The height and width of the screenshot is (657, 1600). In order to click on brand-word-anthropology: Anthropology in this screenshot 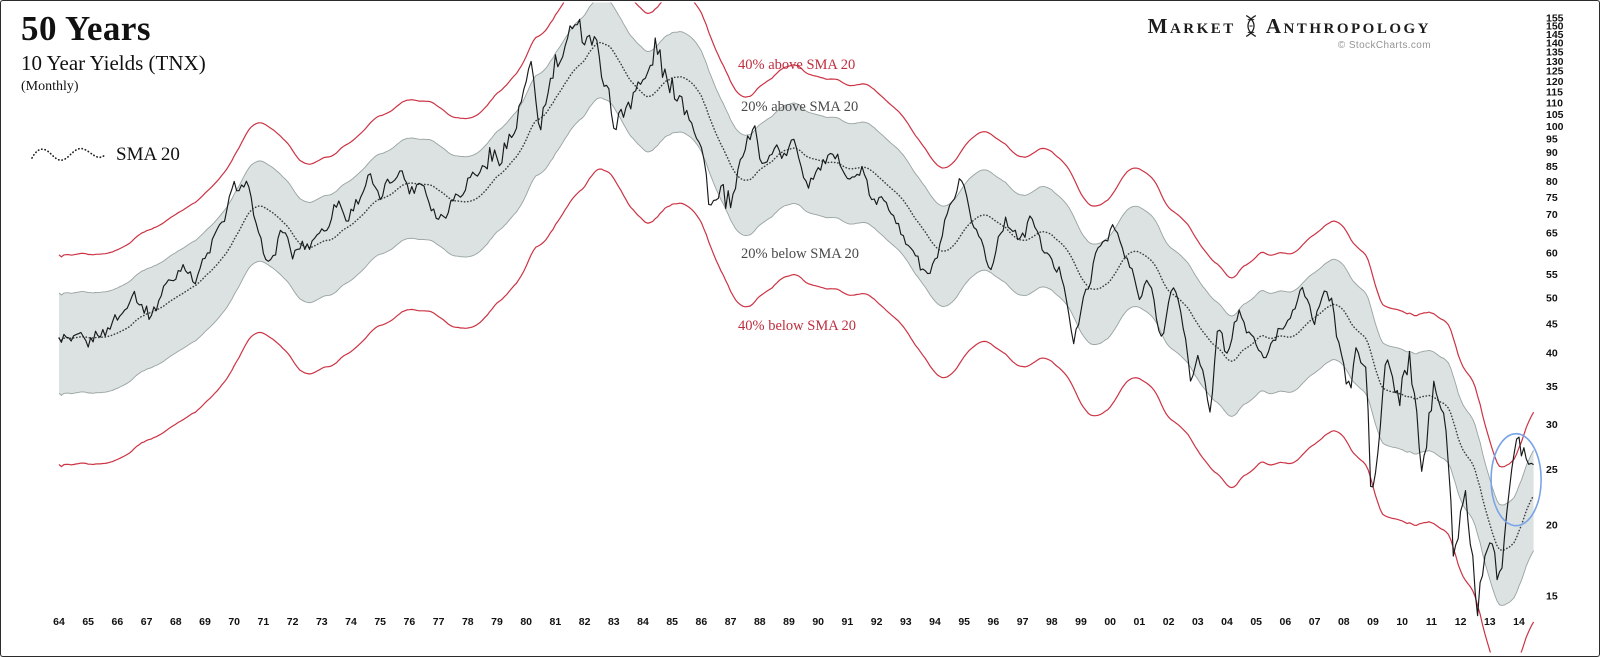, I will do `click(1348, 25)`.